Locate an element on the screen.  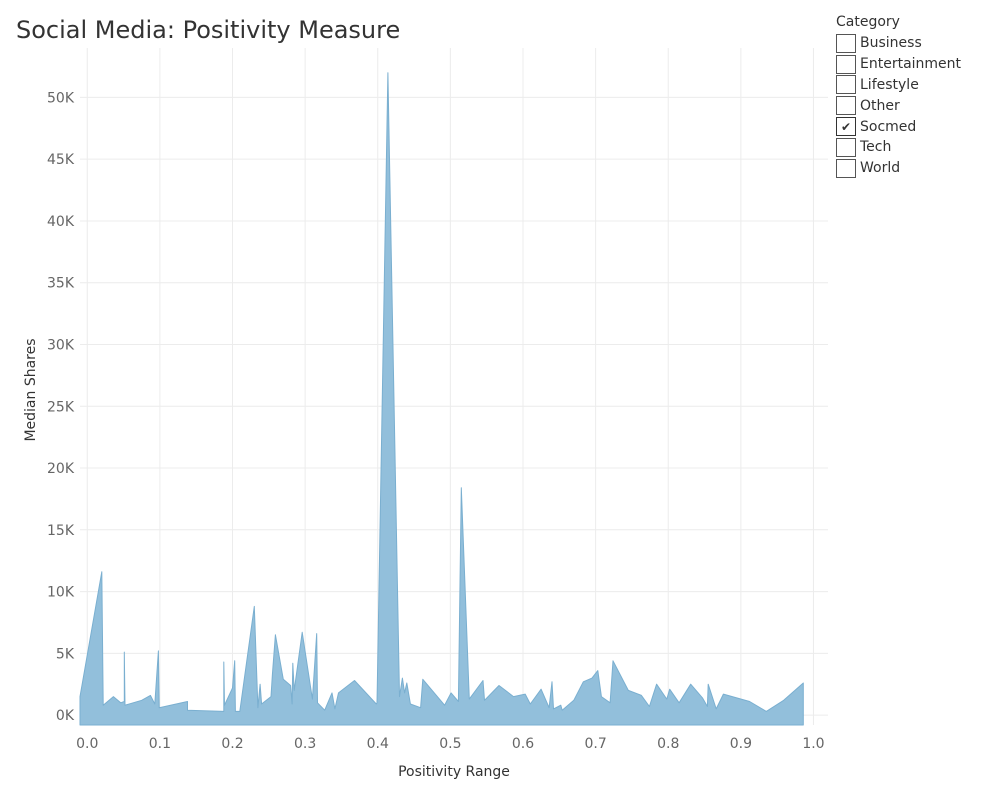
x-axis-label: Positivity Range is located at coordinates (454, 772).